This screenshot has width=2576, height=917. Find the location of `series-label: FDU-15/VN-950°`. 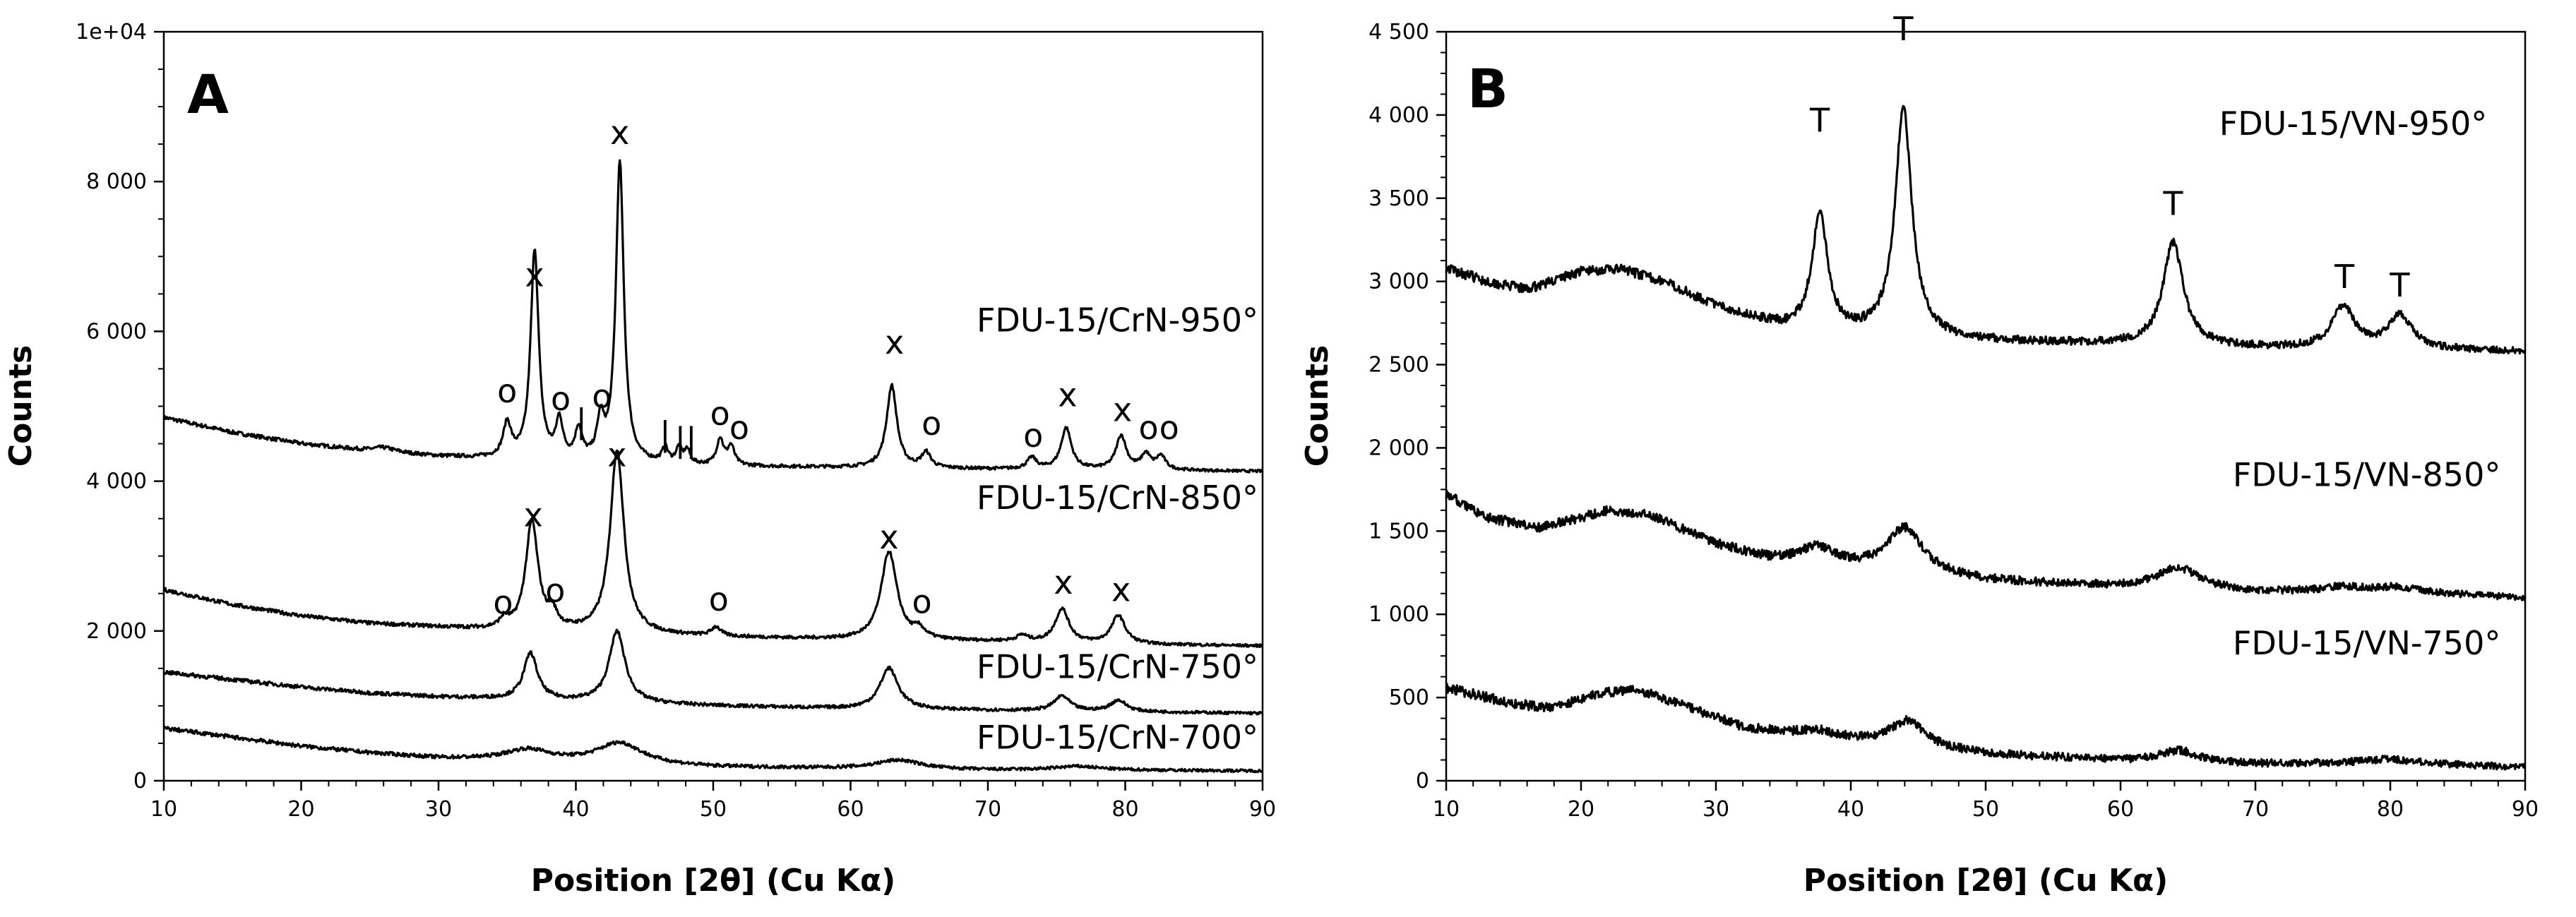

series-label: FDU-15/VN-950° is located at coordinates (2353, 123).